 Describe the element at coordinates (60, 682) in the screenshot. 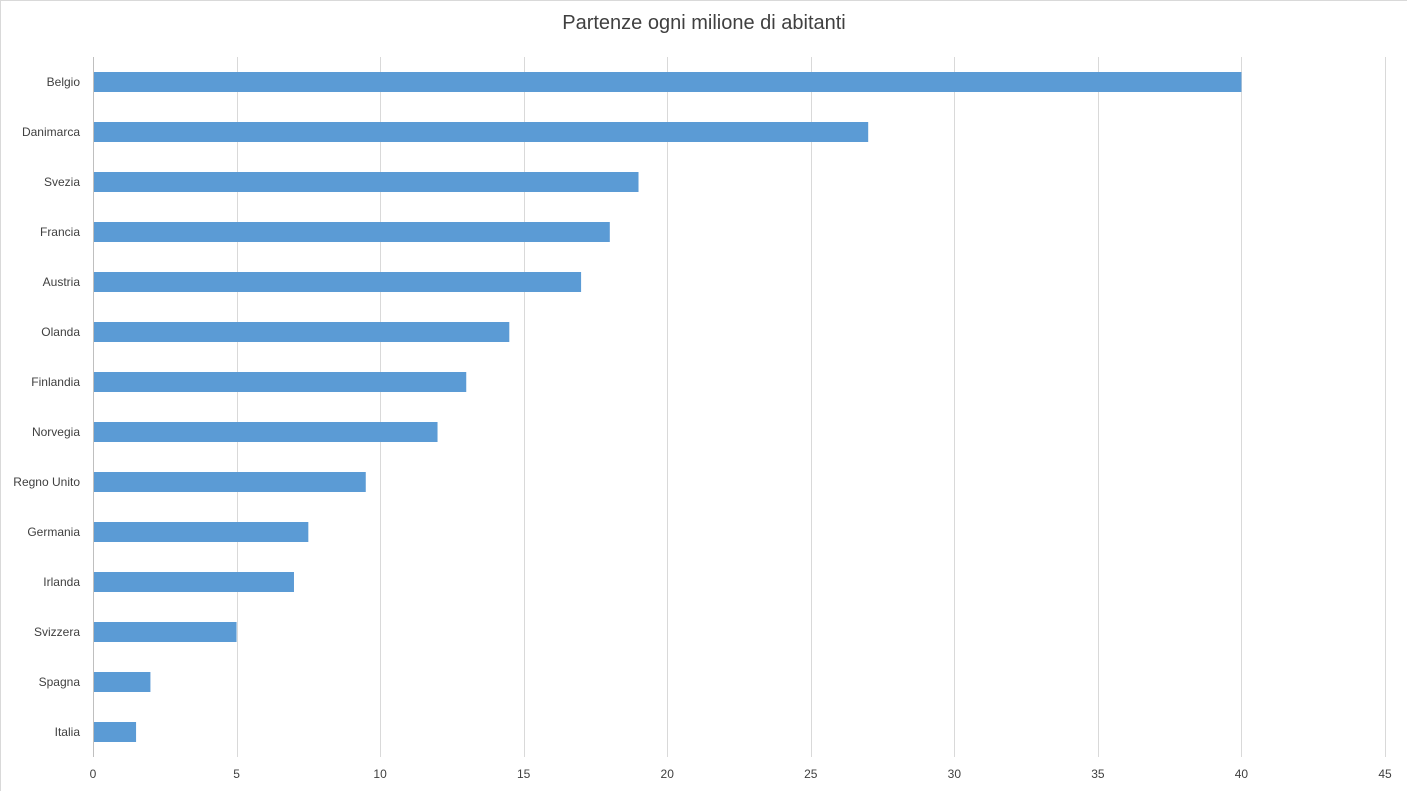

I see `y-tick-label: Spagna` at that location.